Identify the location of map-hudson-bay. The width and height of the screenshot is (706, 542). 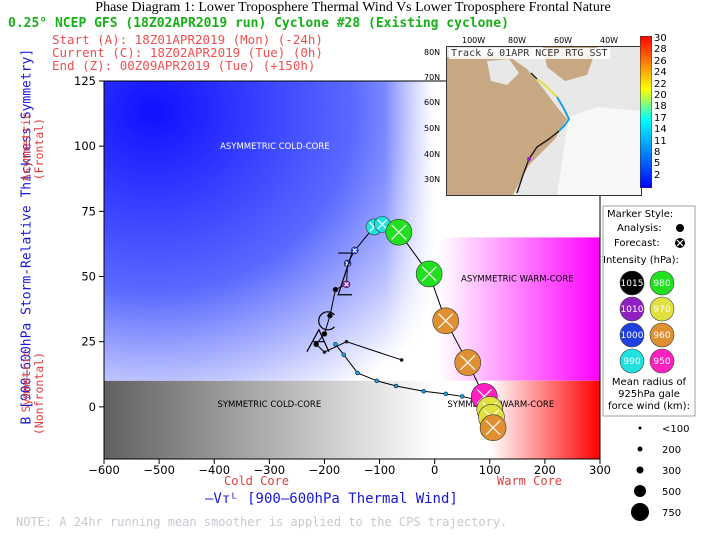
(503, 72).